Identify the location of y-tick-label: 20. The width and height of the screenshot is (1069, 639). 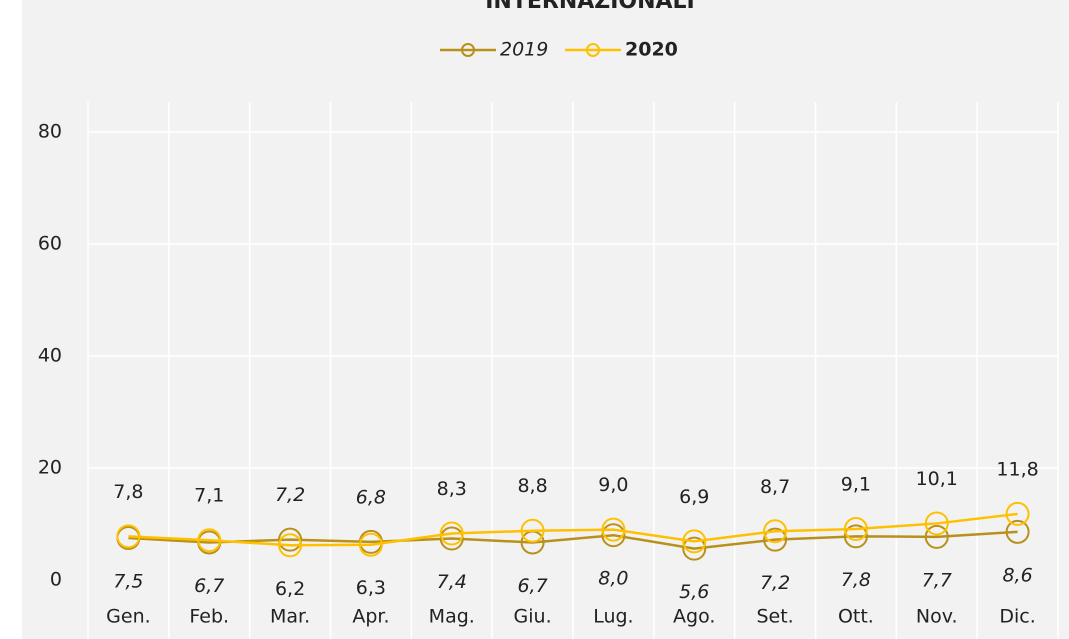
(50, 468).